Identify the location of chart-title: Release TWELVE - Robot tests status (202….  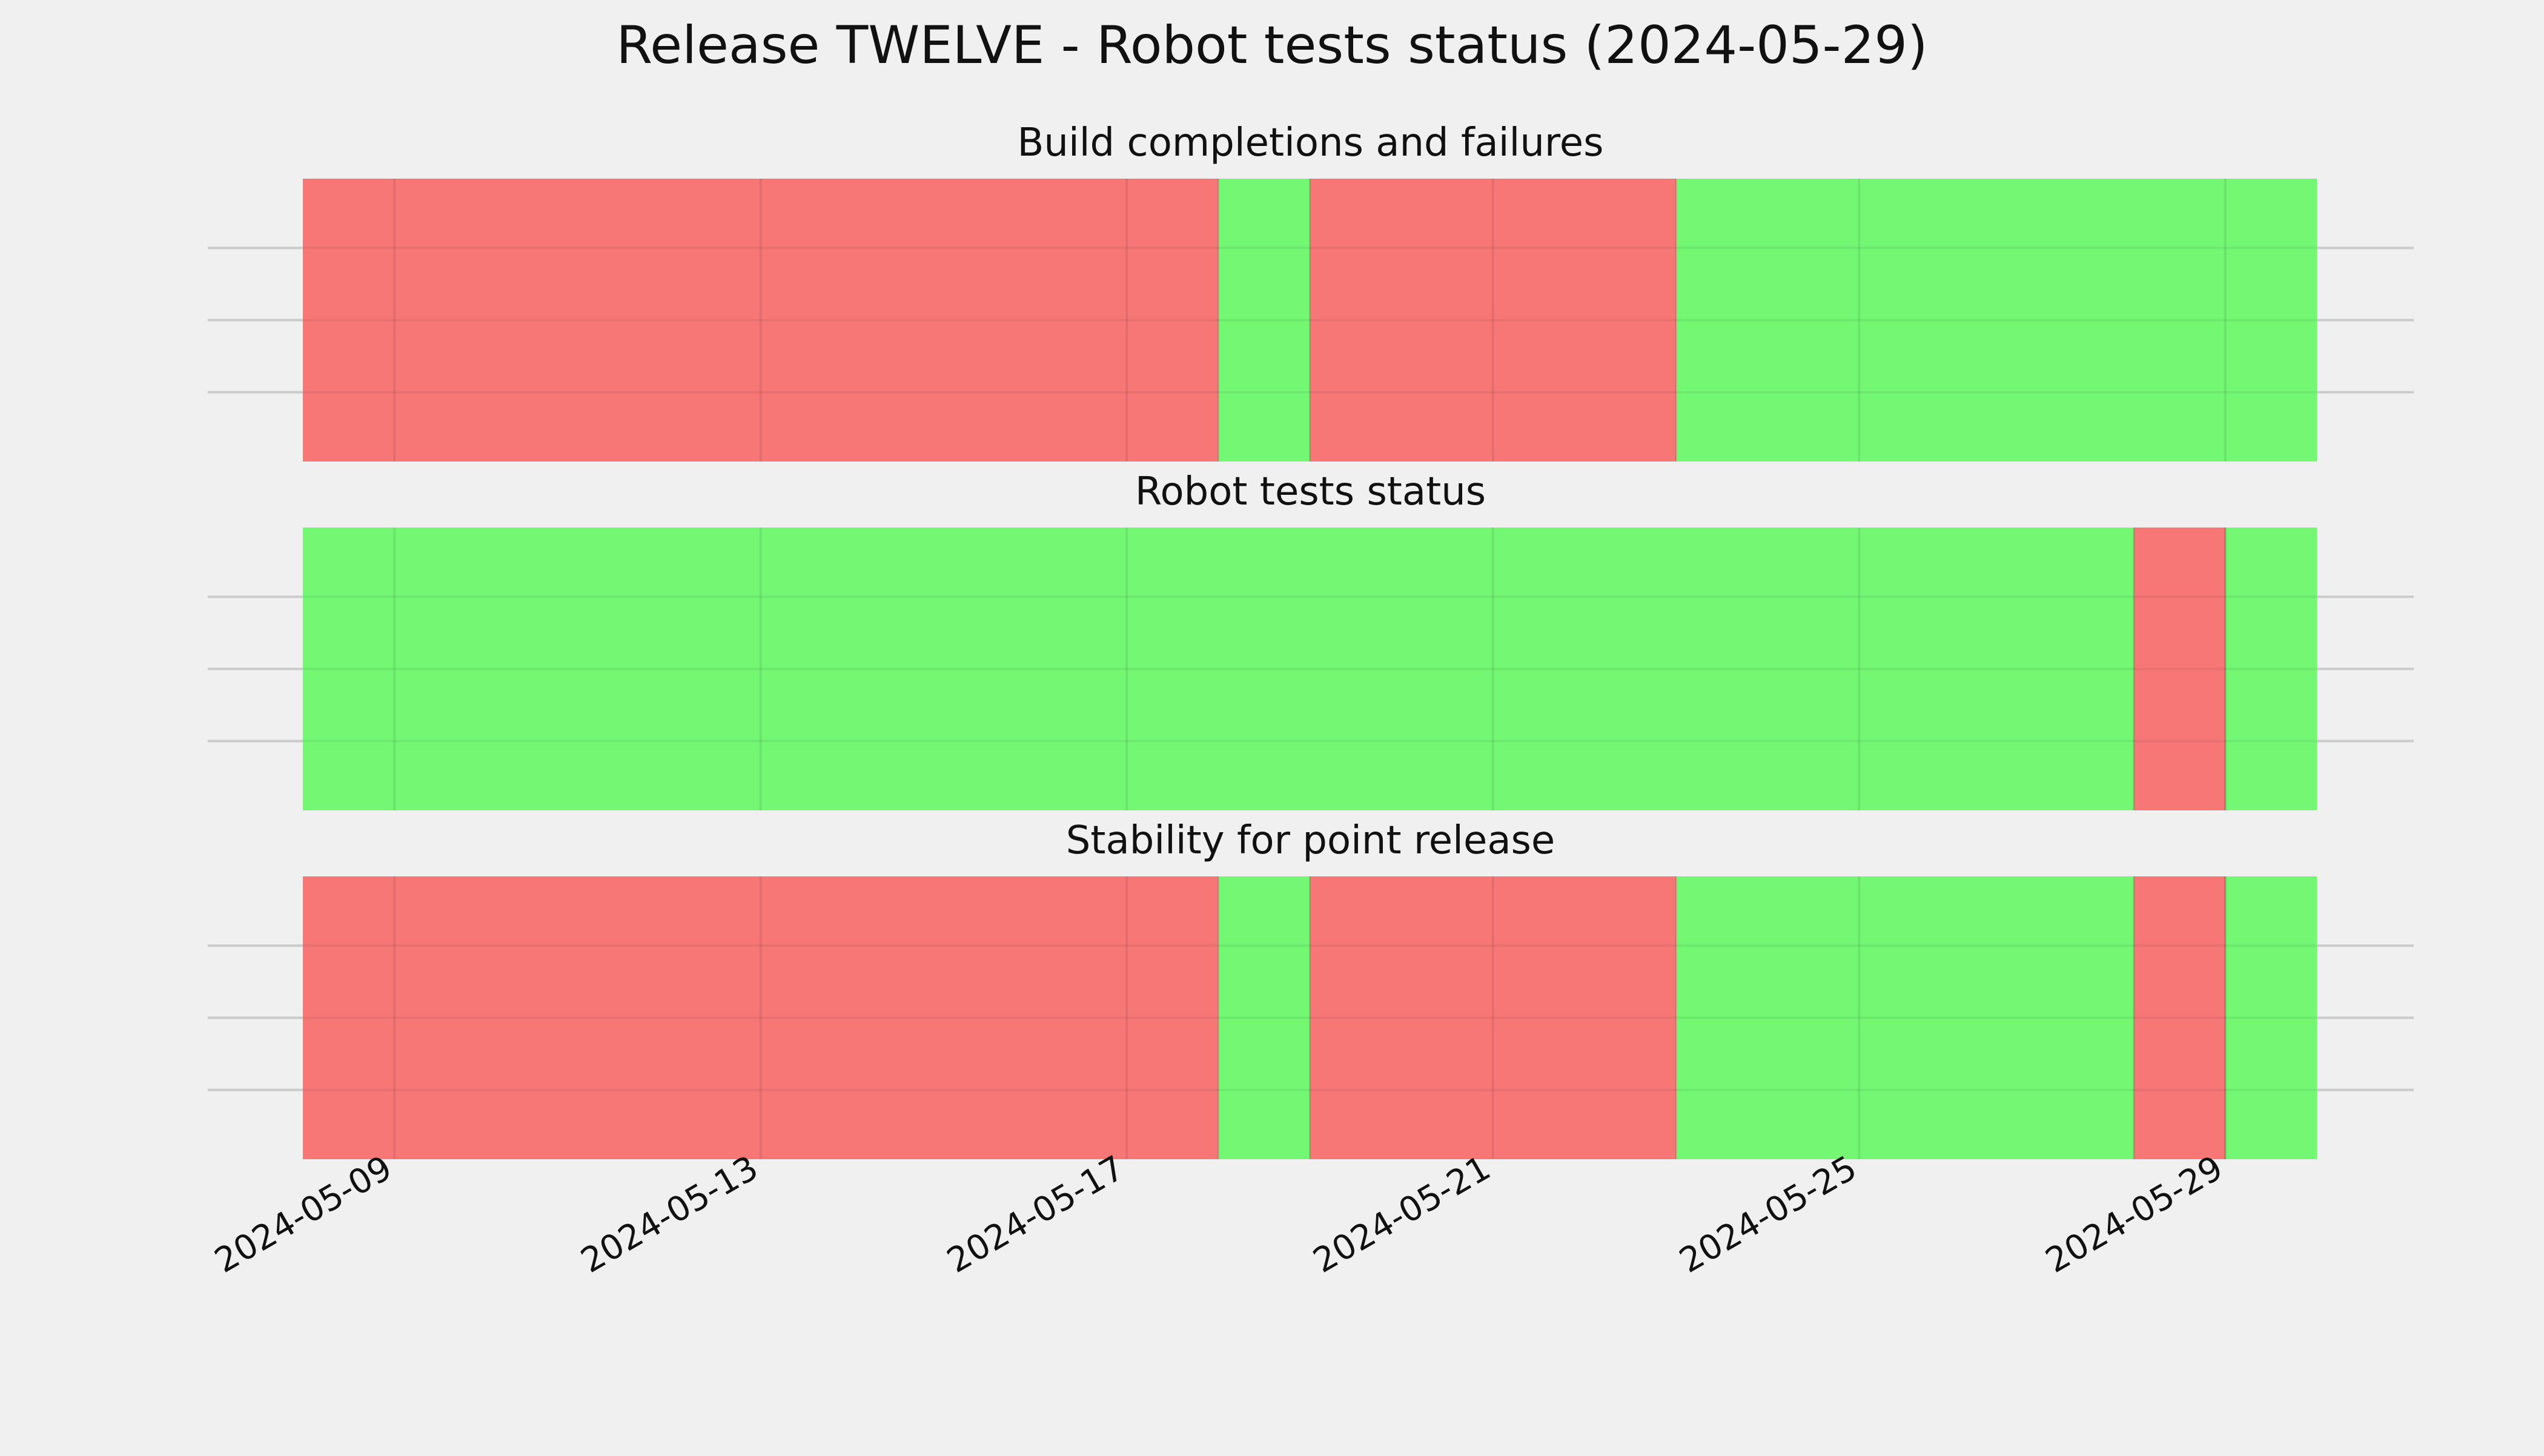
(1271, 45).